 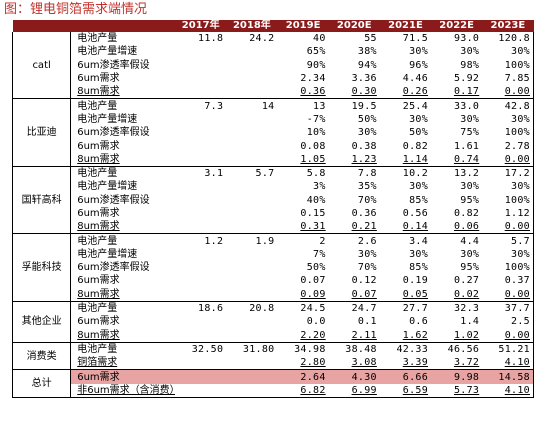 What do you see at coordinates (457, 376) in the screenshot?
I see `value-cell: 9.98` at bounding box center [457, 376].